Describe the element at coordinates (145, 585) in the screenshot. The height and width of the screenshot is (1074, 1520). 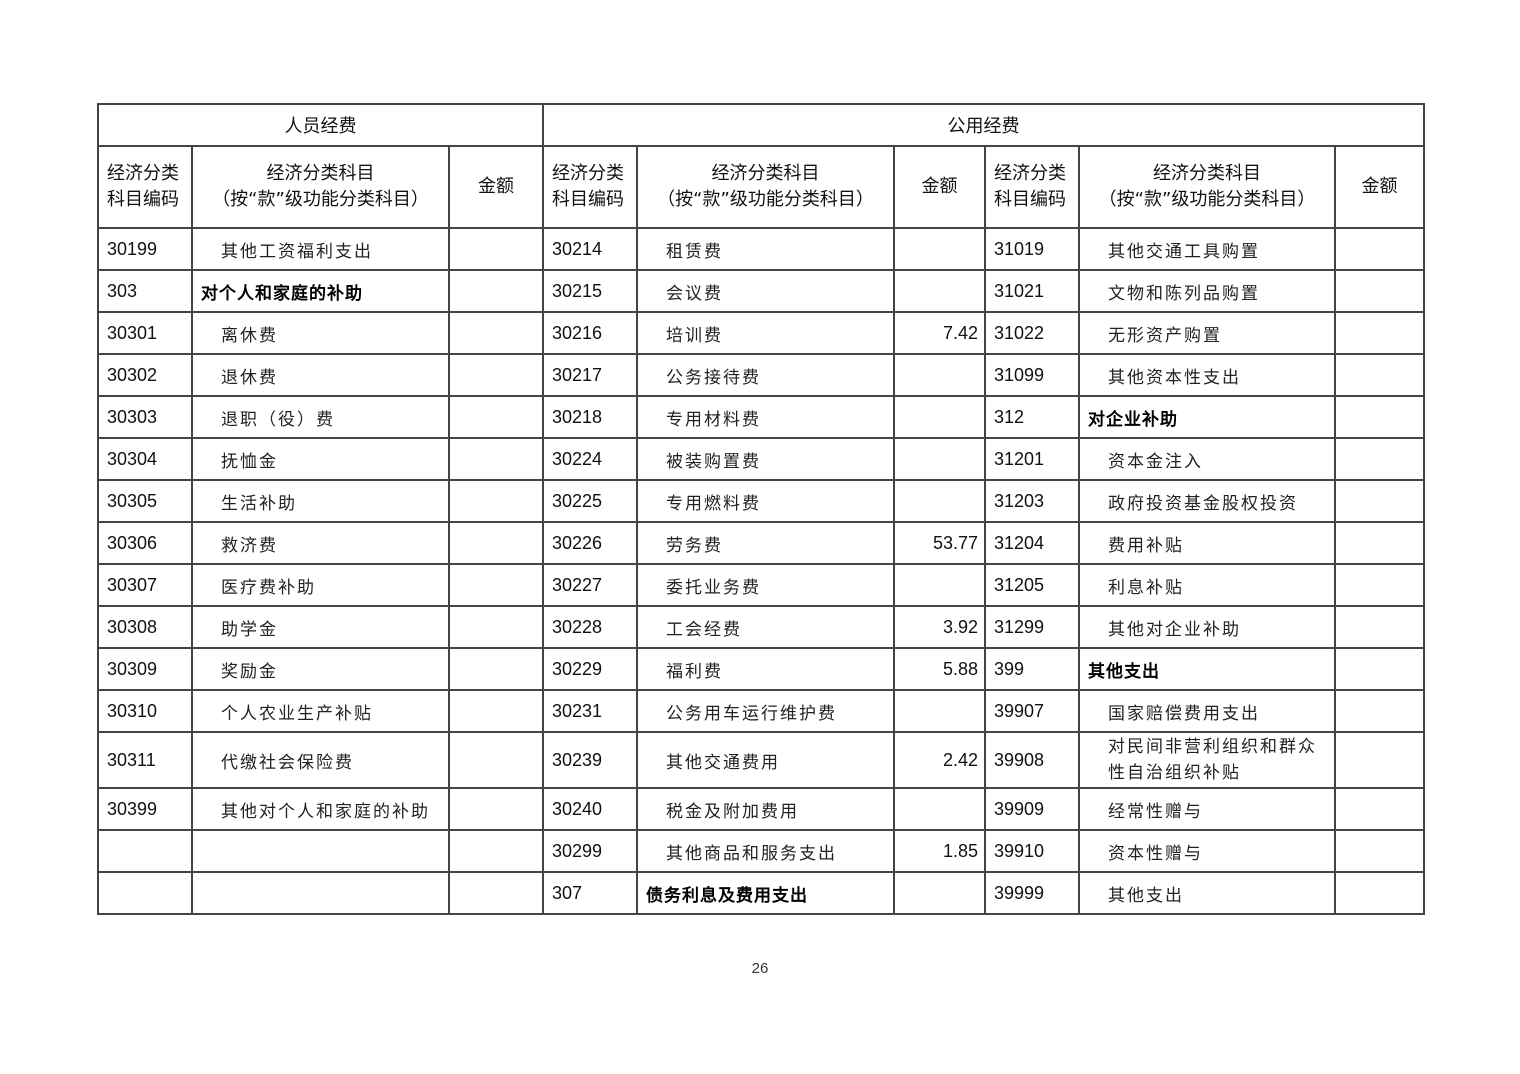
I see `cell-code: 30307` at that location.